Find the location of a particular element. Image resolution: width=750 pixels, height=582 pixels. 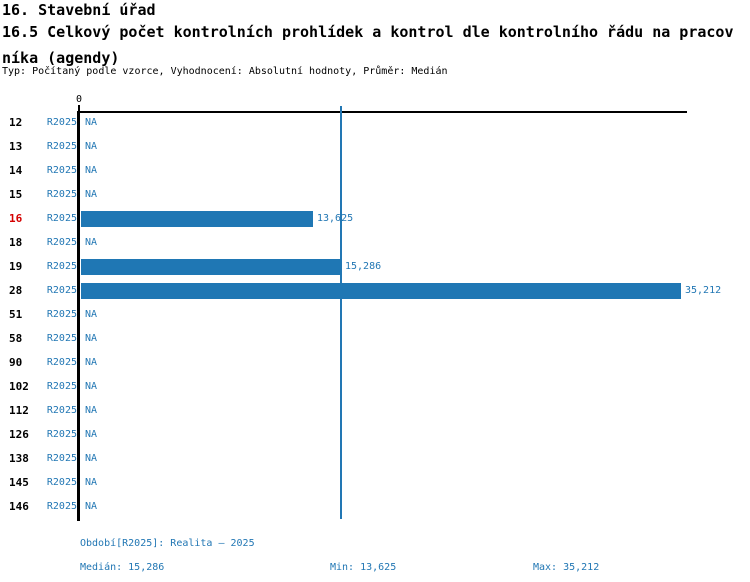

category-label: 18 is located at coordinates (16, 242).